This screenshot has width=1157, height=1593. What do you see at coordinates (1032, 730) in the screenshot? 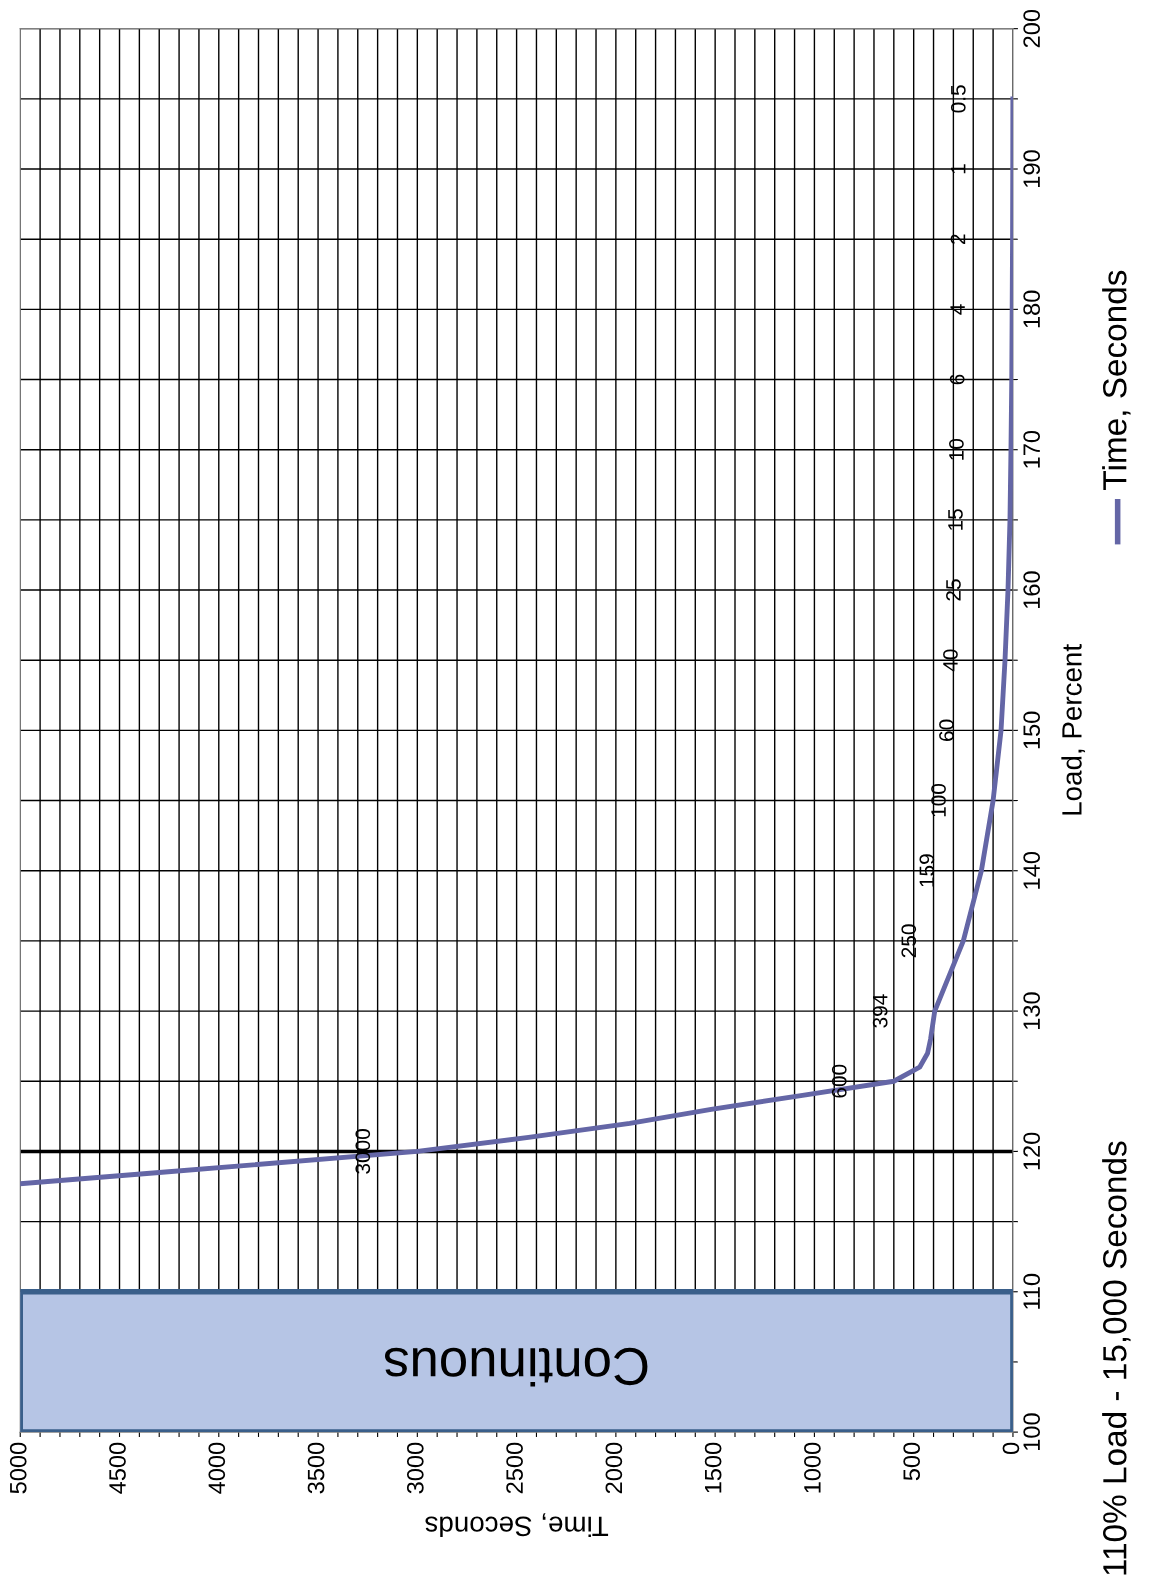
I see `y-tick-label: 150` at bounding box center [1032, 730].